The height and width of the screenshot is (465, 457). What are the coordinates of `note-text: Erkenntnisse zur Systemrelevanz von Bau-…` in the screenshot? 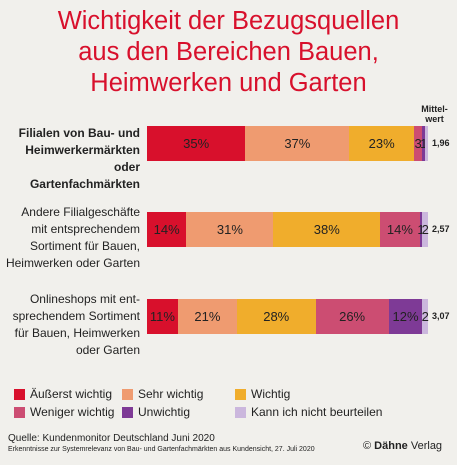 It's located at (161, 449).